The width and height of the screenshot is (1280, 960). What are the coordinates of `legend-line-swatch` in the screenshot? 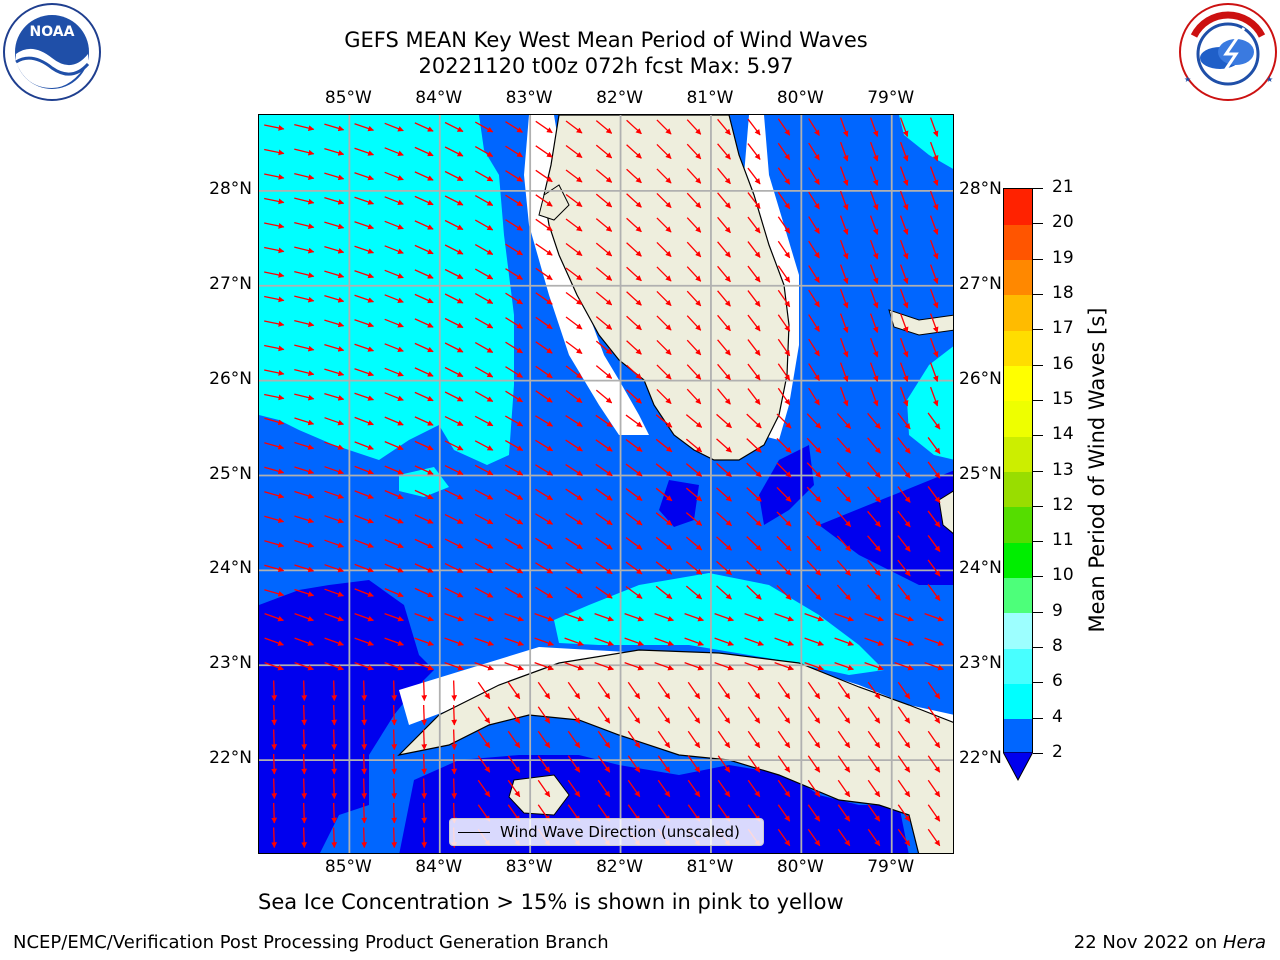 It's located at (474, 832).